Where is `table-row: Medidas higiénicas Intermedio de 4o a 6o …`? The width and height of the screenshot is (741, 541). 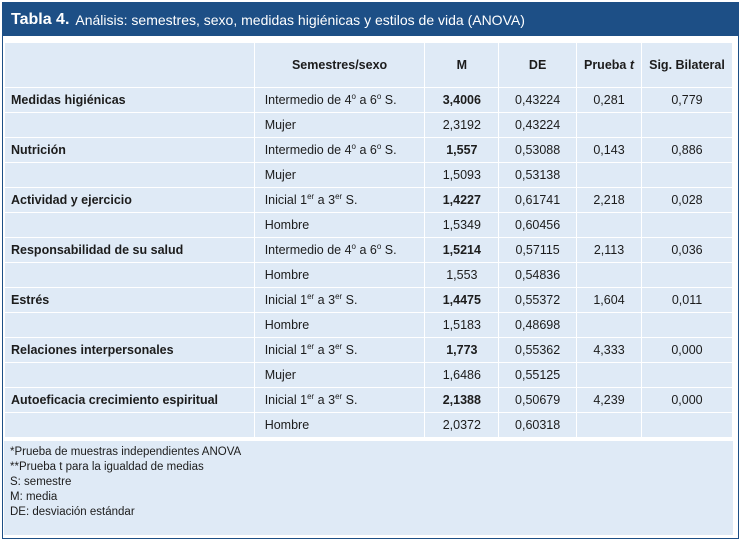 table-row: Medidas higiénicas Intermedio de 4o a 6o … is located at coordinates (369, 100).